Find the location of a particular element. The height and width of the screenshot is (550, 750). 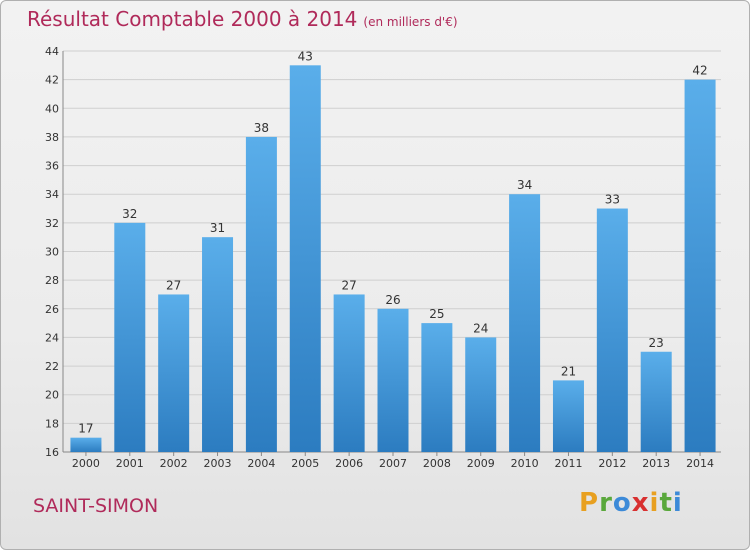

chart-subtitle: (en milliers d'€) is located at coordinates (410, 22).